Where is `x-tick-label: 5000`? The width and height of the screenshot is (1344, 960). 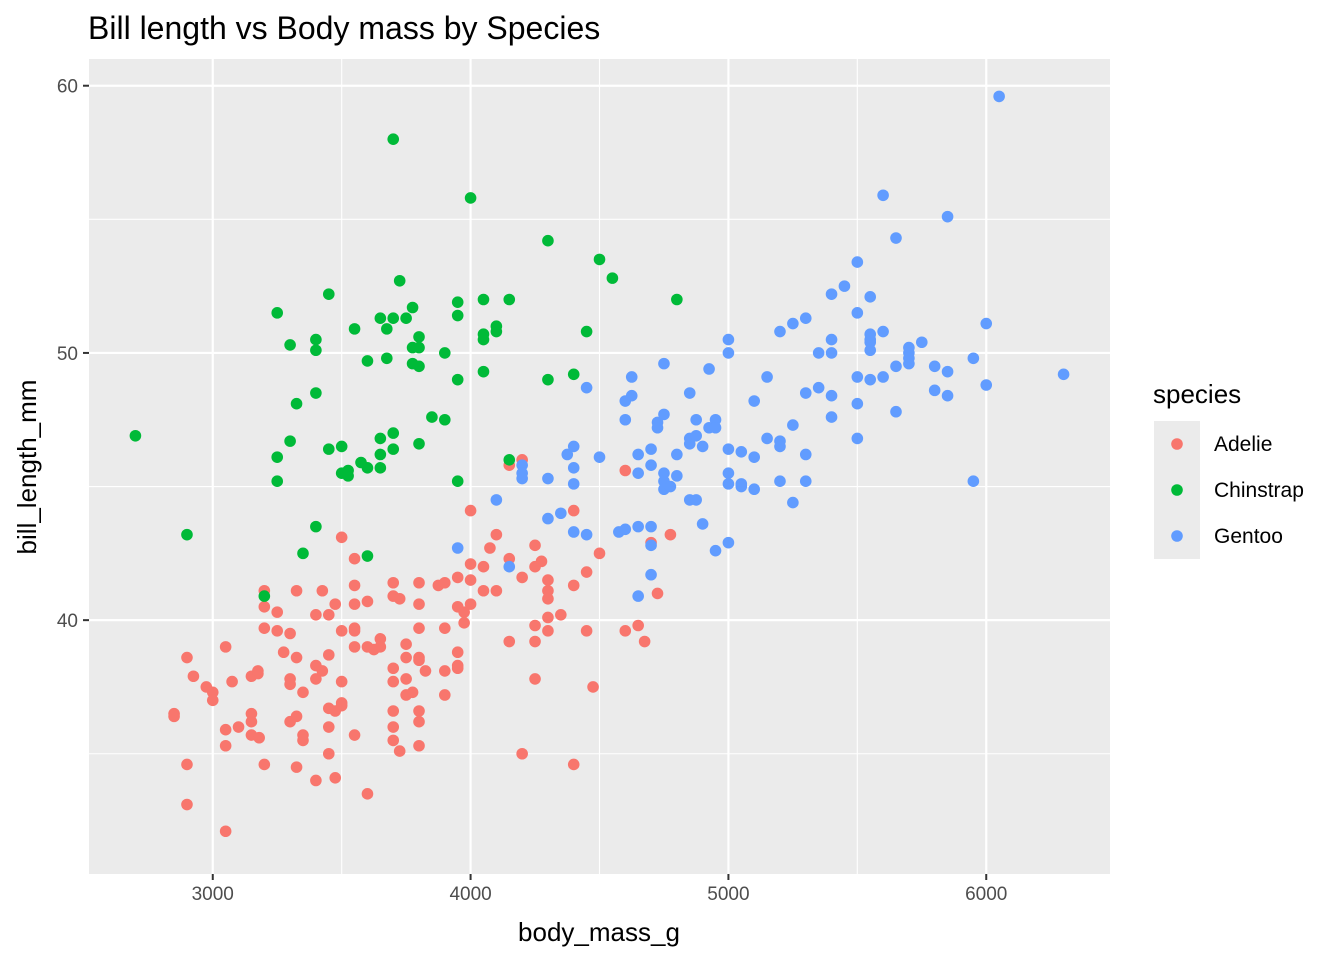 x-tick-label: 5000 is located at coordinates (728, 894).